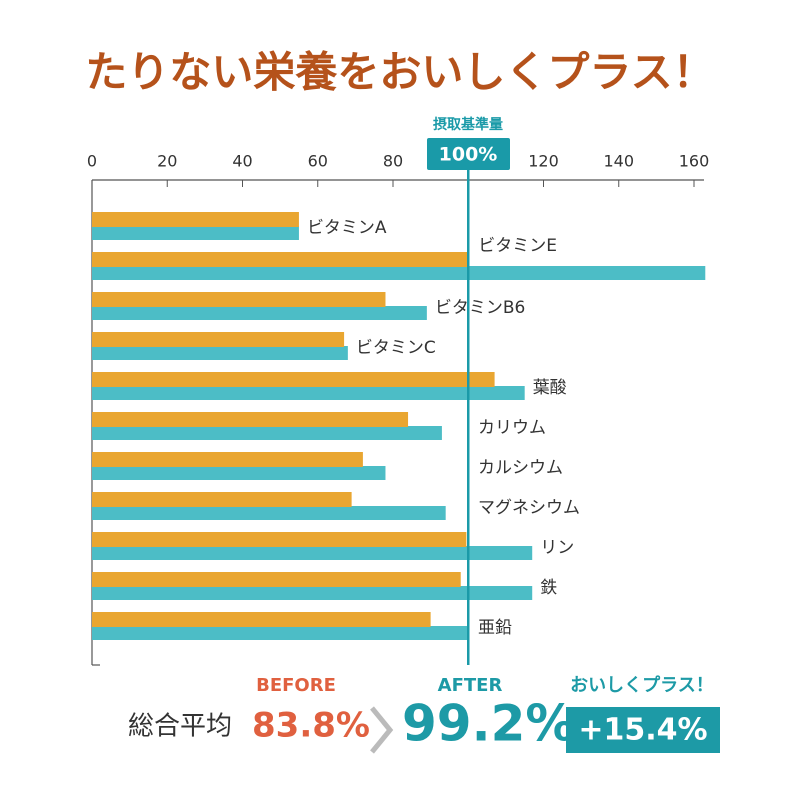 Image resolution: width=800 pixels, height=800 pixels. I want to click on reference-label: 100%, so click(468, 155).